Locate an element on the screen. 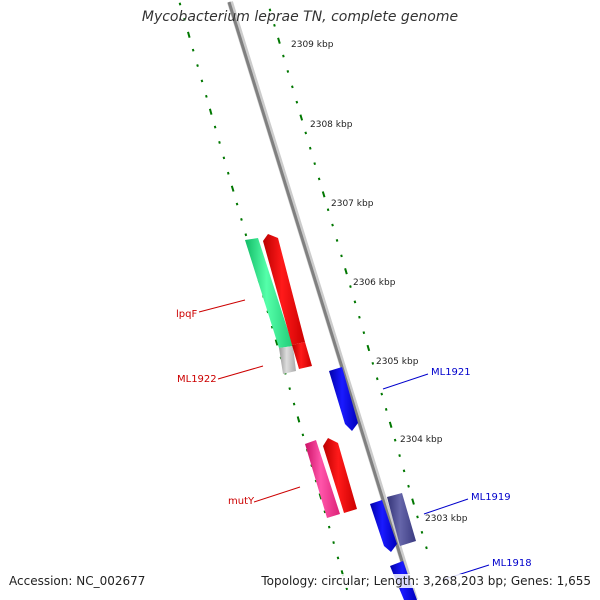  gene-ML1922-arrow is located at coordinates (302, 355).